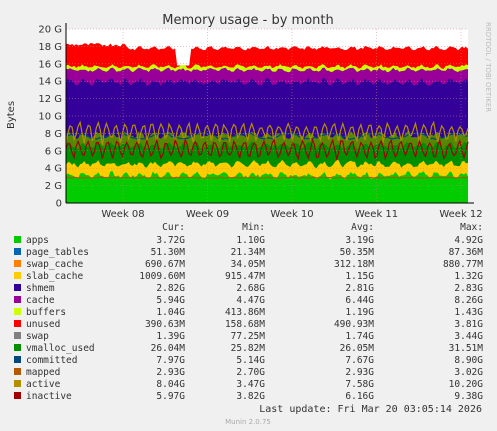 This screenshot has height=431, width=497. What do you see at coordinates (267, 177) in the screenshot?
I see `line-mapped` at bounding box center [267, 177].